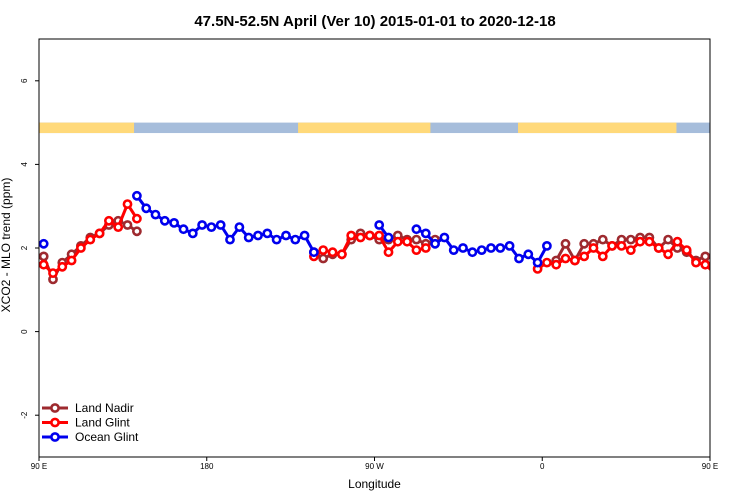 The height and width of the screenshot is (500, 750). What do you see at coordinates (24, 247) in the screenshot?
I see `y-tick-label: 2` at bounding box center [24, 247].